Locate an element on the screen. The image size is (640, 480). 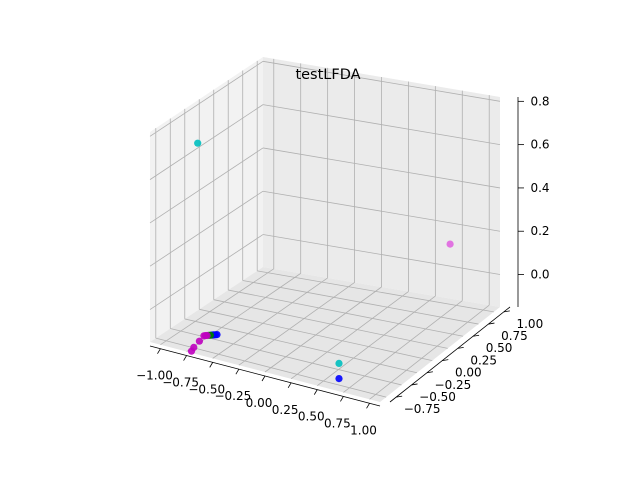
y-tick-label: −0.25 is located at coordinates (453, 385).